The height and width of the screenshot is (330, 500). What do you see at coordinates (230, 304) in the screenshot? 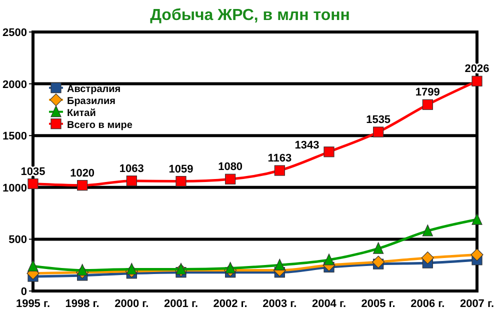
I see `x-tick-label: 2002 г.` at bounding box center [230, 304].